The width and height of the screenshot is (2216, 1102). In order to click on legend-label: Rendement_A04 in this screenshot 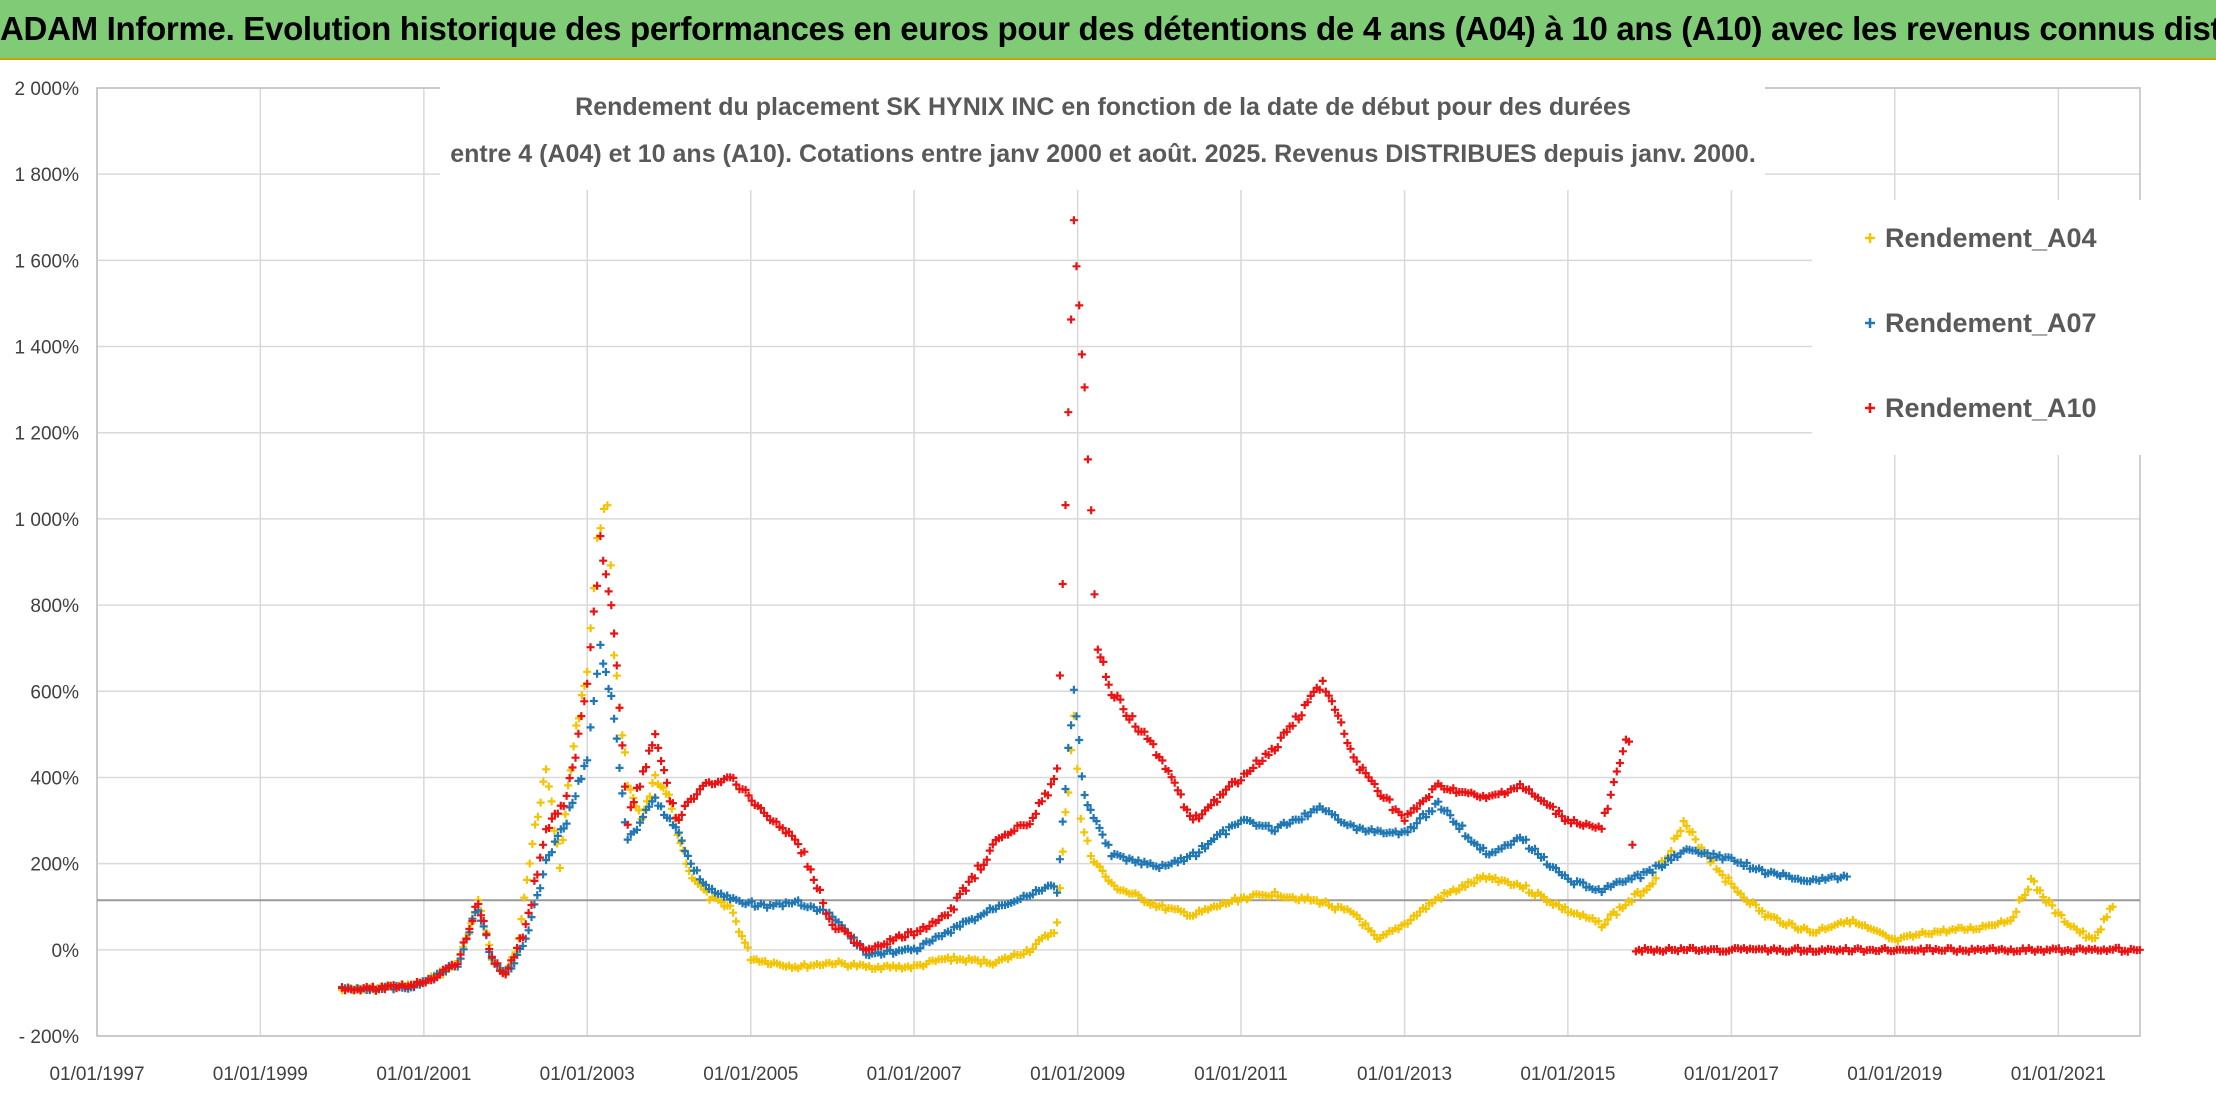, I will do `click(1991, 238)`.